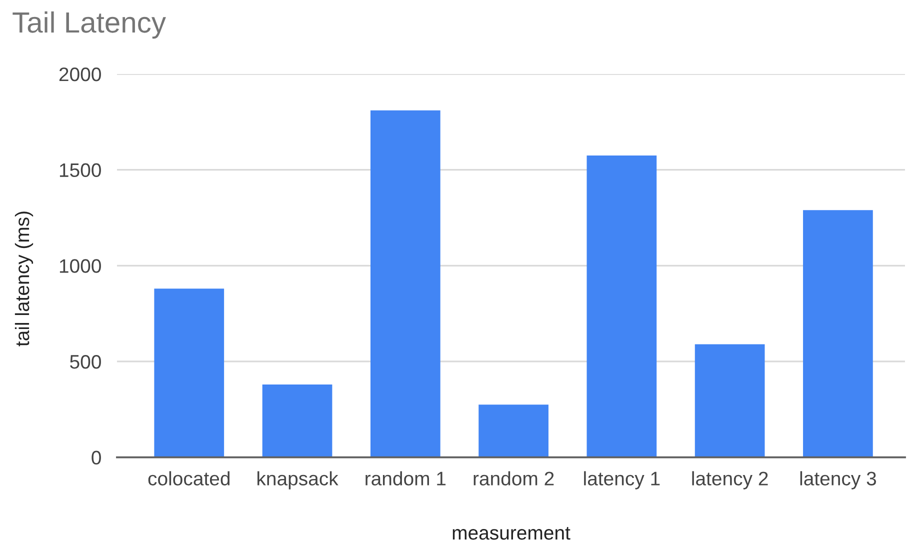 The image size is (907, 542). Describe the element at coordinates (622, 480) in the screenshot. I see `x-tick-label: latency 1` at that location.